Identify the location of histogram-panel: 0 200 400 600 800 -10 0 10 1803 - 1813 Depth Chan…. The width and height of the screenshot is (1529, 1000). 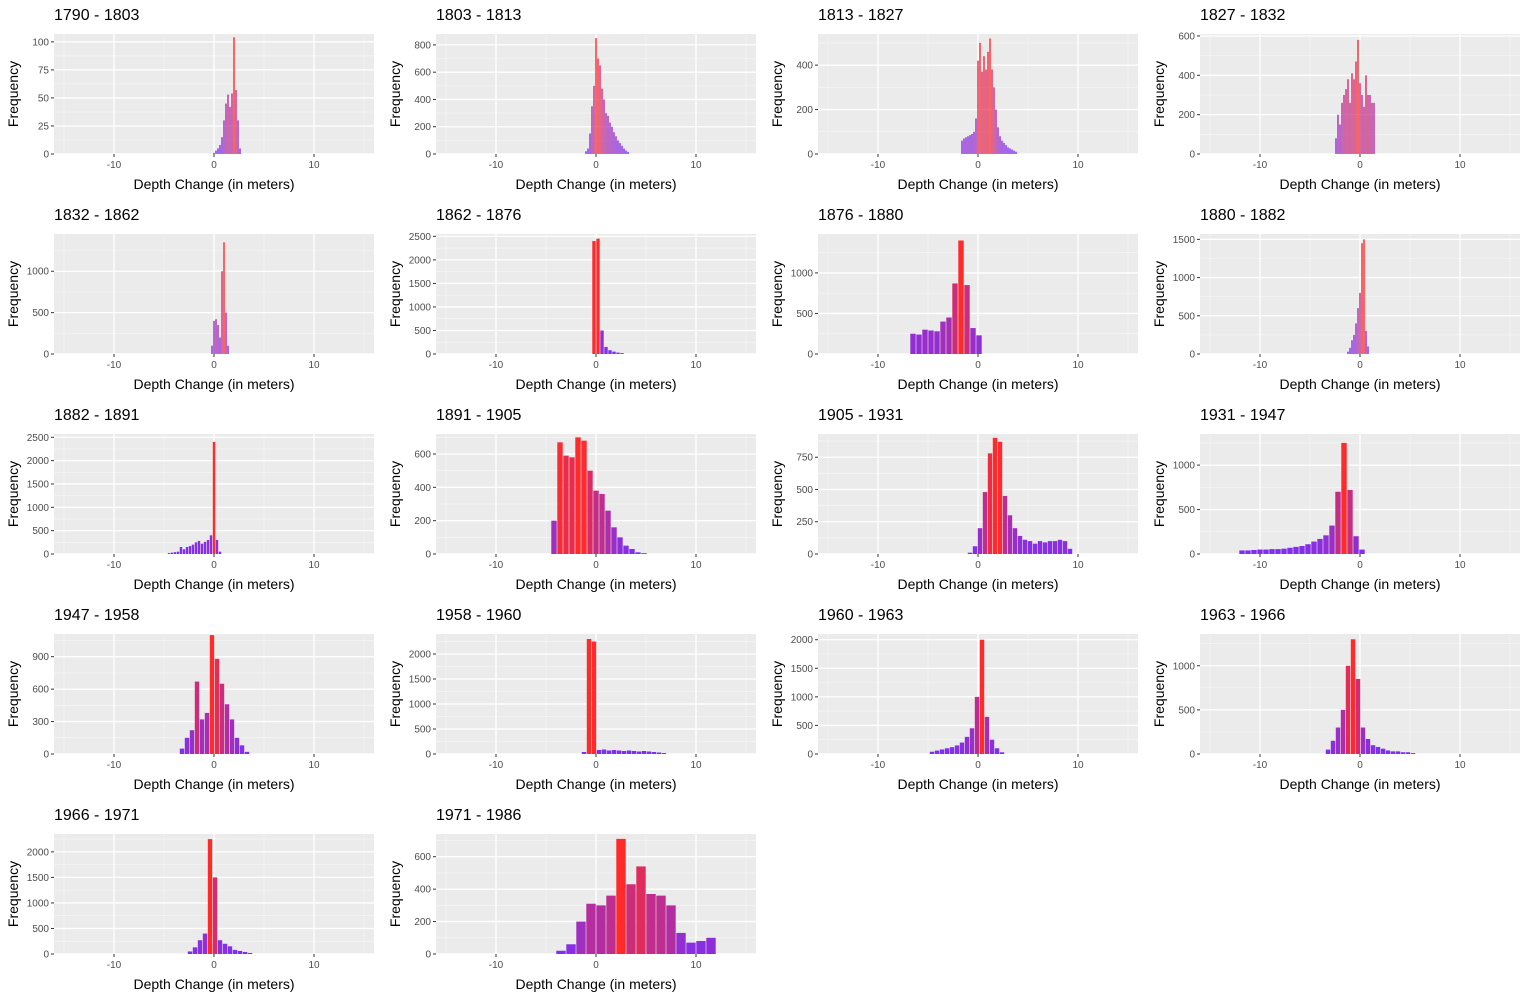
(573, 100).